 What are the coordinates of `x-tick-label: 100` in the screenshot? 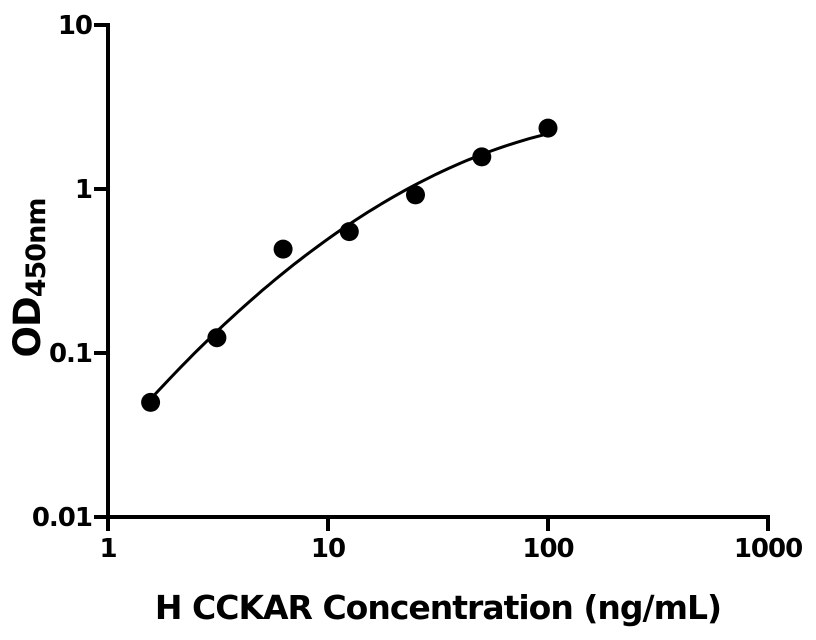 It's located at (547, 549).